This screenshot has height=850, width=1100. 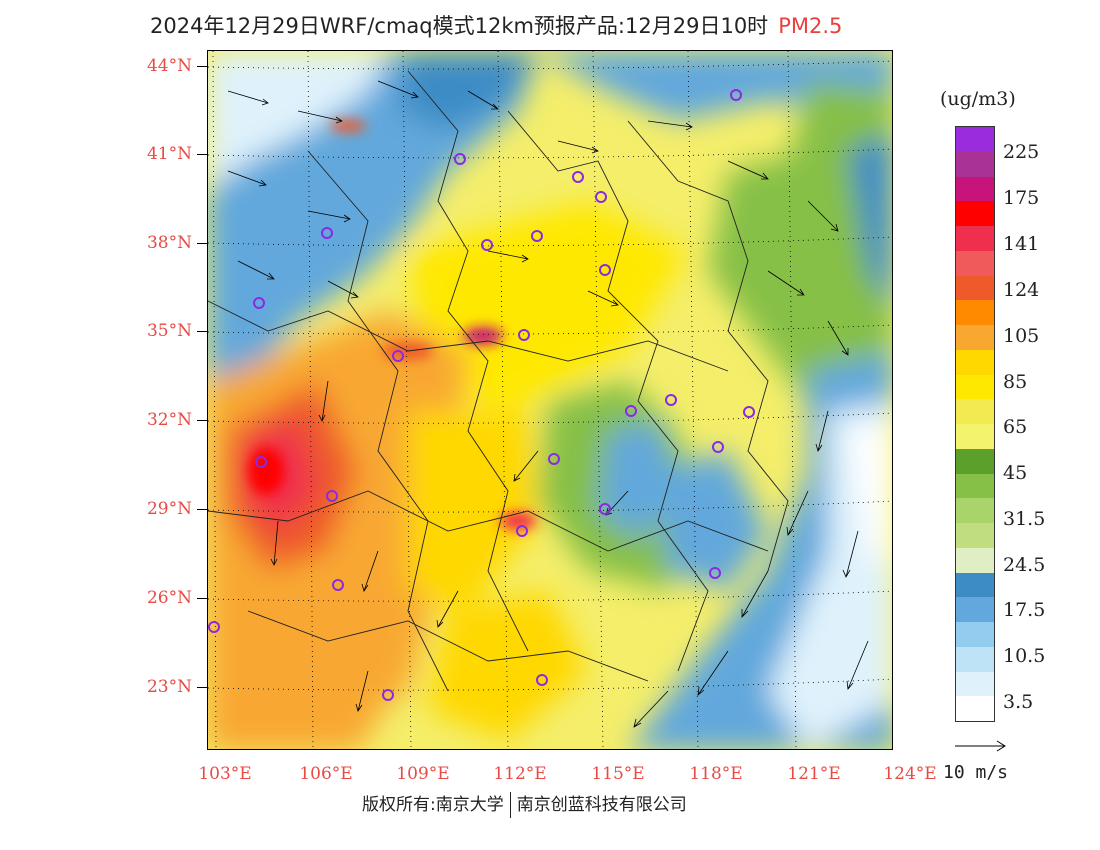 What do you see at coordinates (169, 598) in the screenshot?
I see `lat-label: 26°N` at bounding box center [169, 598].